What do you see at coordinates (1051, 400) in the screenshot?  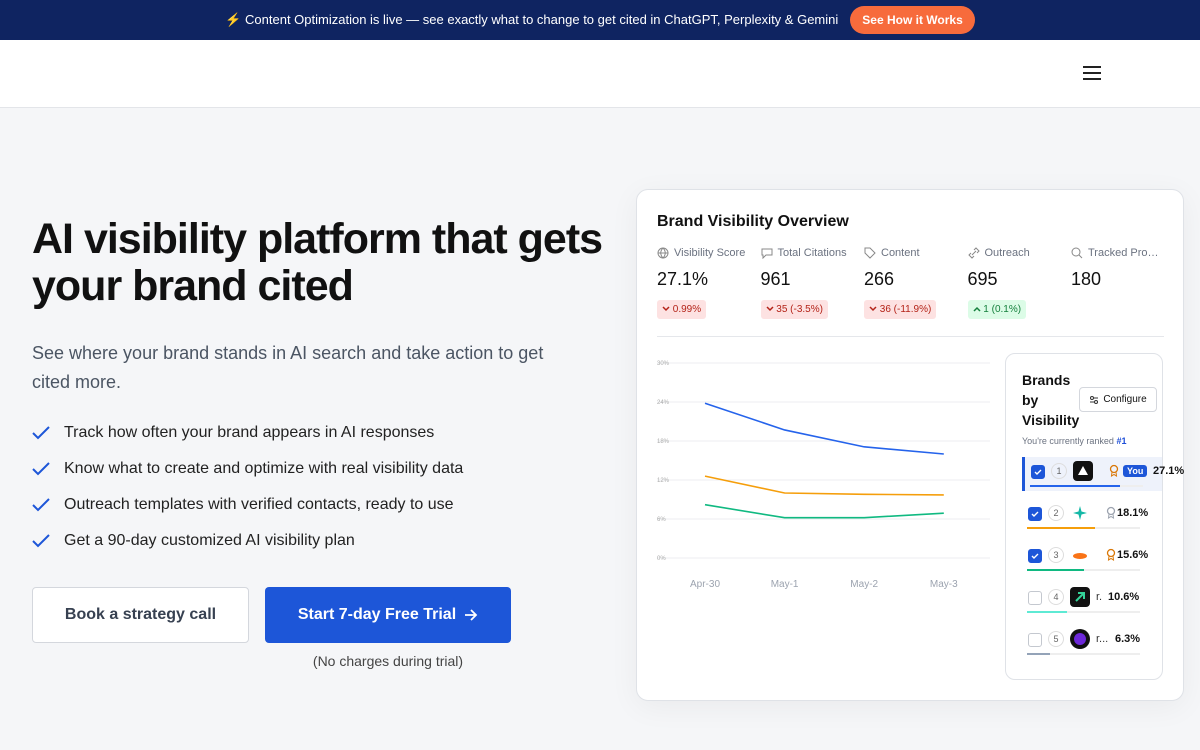 I see `brands-title: Brands by Visibility` at bounding box center [1051, 400].